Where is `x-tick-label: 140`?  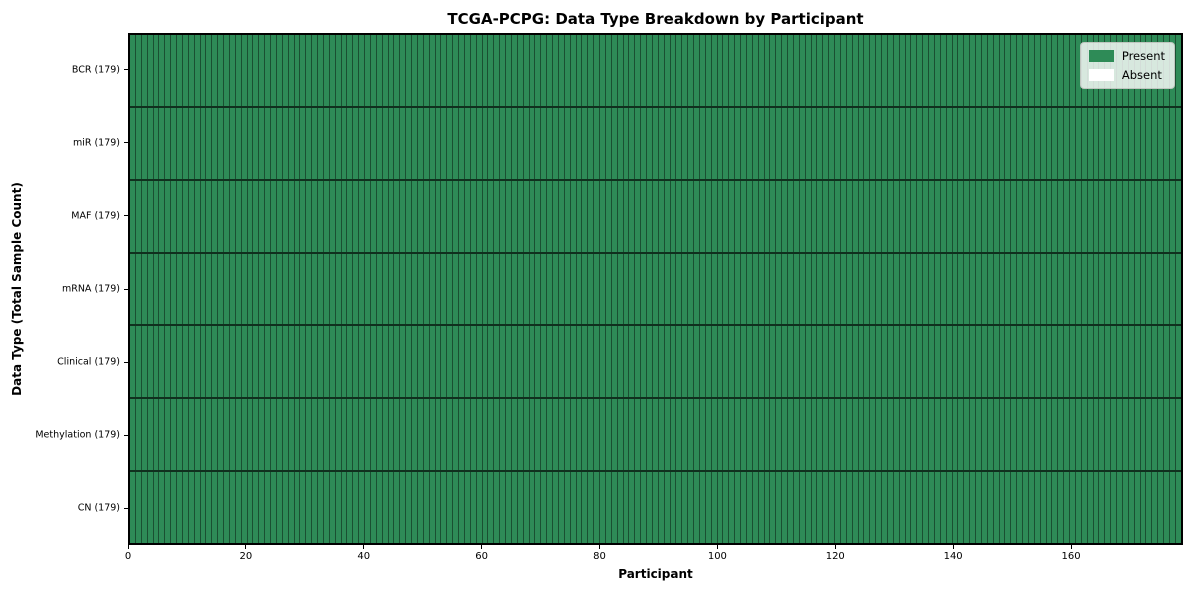 x-tick-label: 140 is located at coordinates (953, 556).